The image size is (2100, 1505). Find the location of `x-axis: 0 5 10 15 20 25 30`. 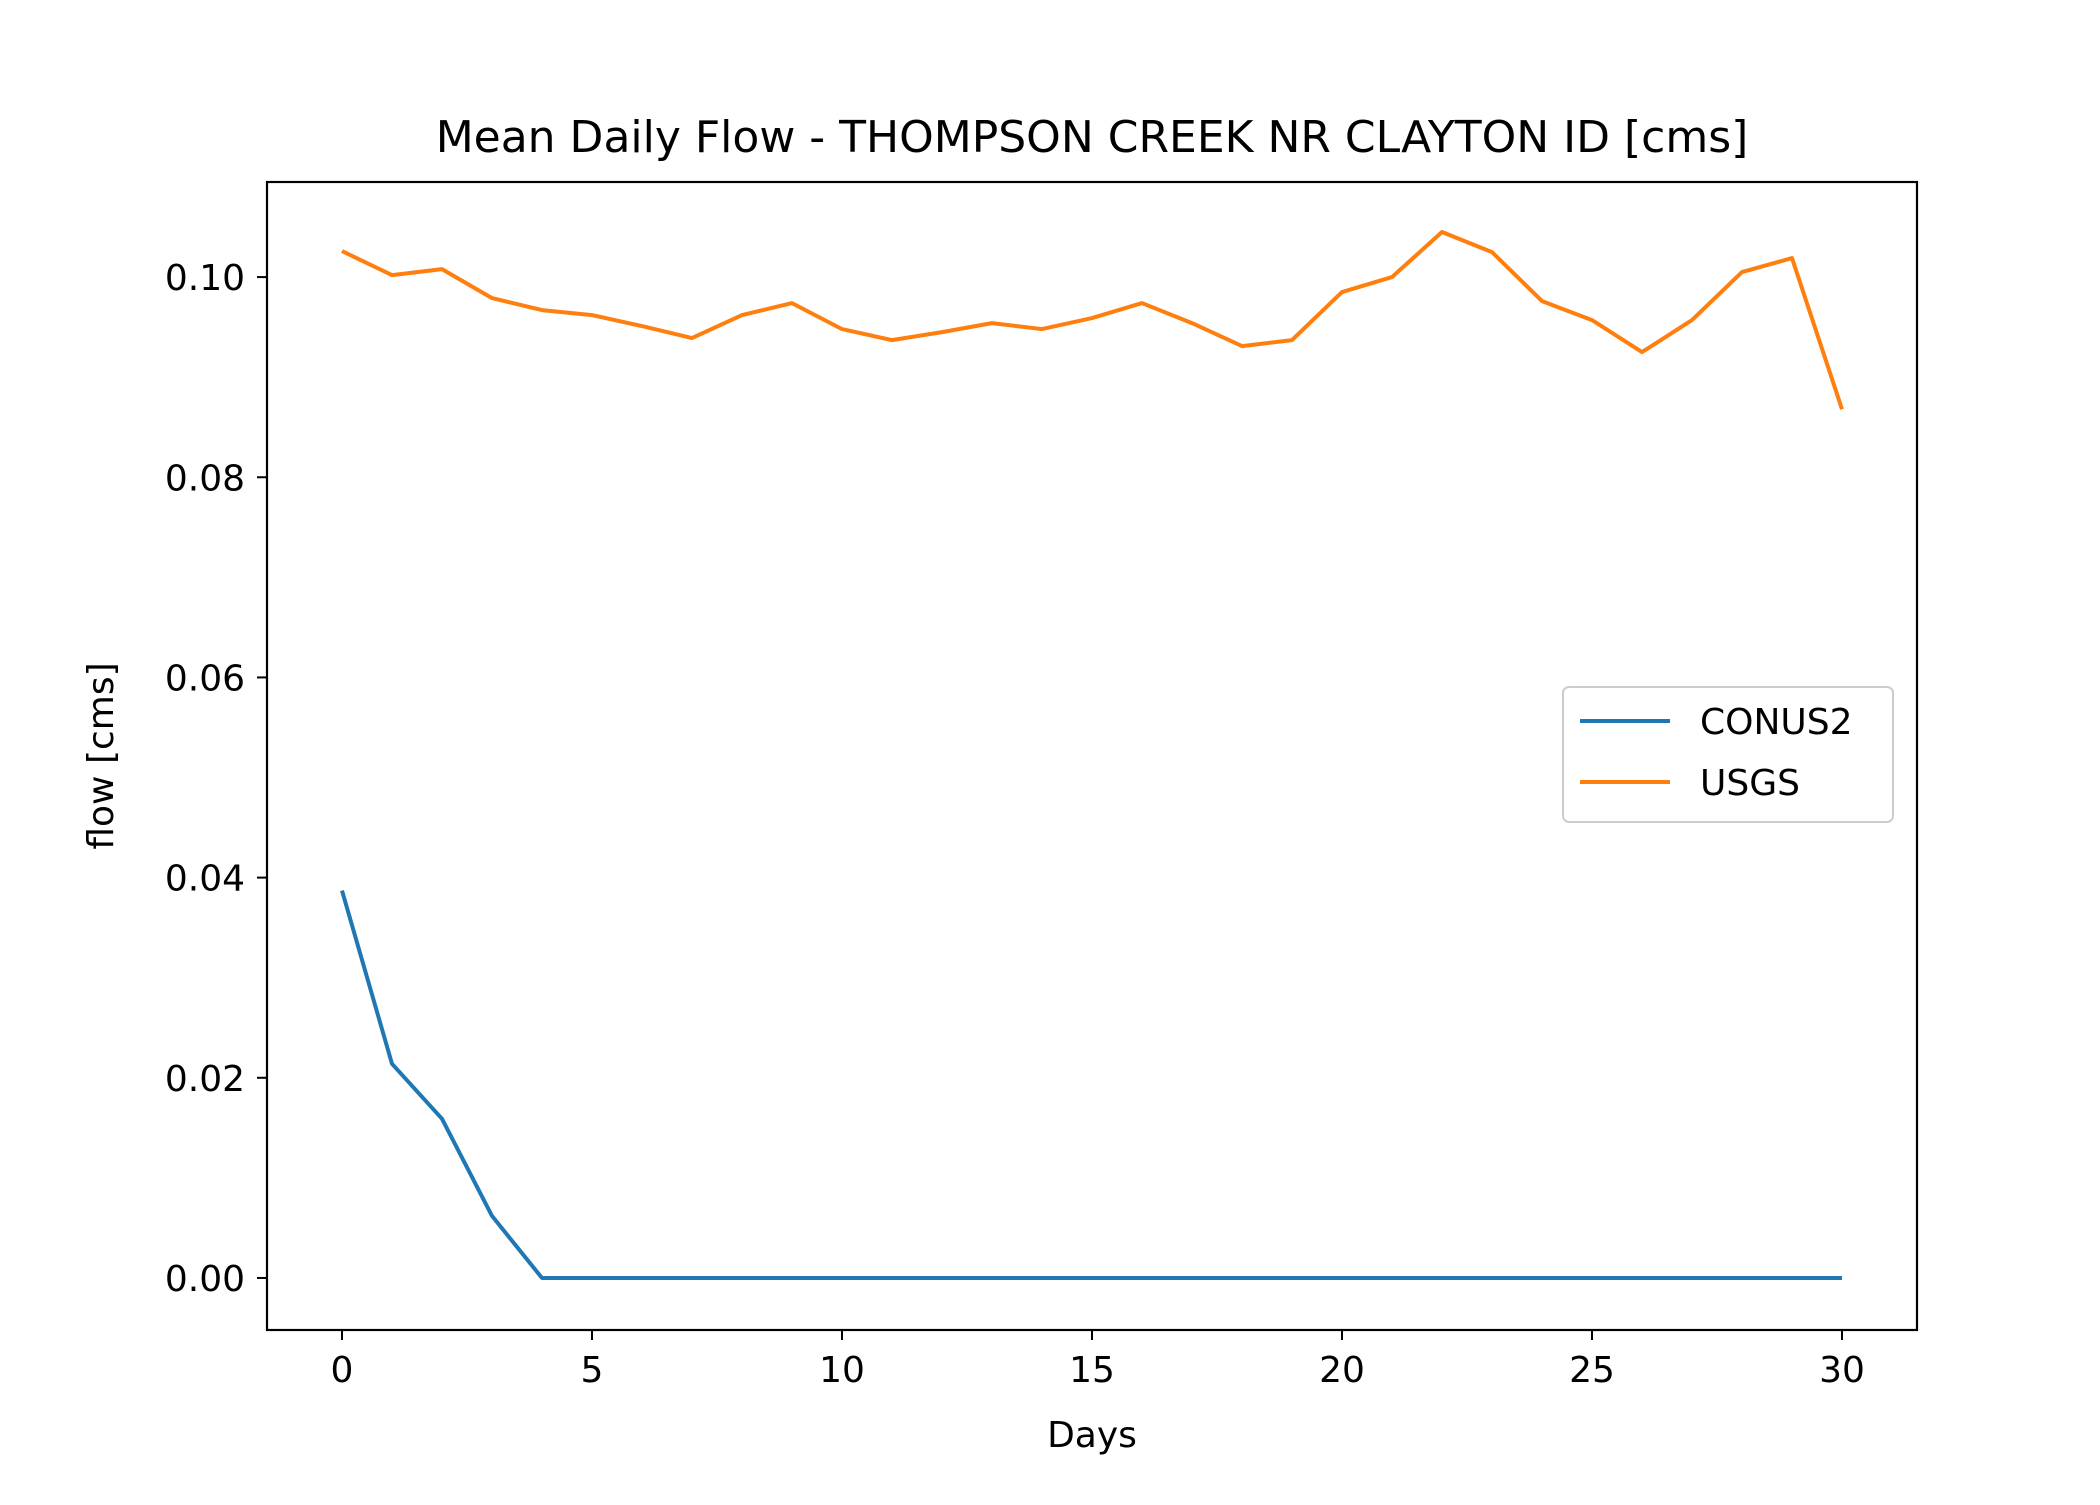

x-axis: 0 5 10 15 20 25 30 is located at coordinates (1098, 1360).